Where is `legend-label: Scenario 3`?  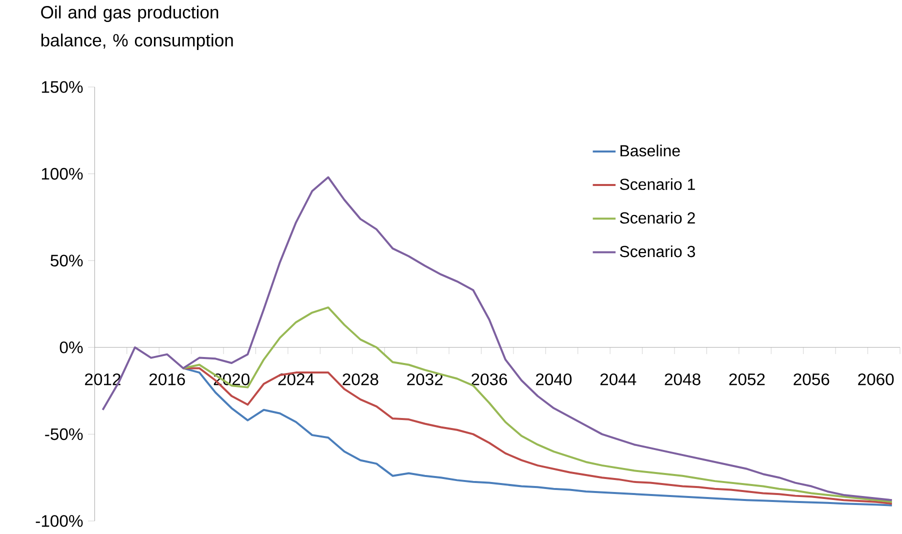
legend-label: Scenario 3 is located at coordinates (657, 251).